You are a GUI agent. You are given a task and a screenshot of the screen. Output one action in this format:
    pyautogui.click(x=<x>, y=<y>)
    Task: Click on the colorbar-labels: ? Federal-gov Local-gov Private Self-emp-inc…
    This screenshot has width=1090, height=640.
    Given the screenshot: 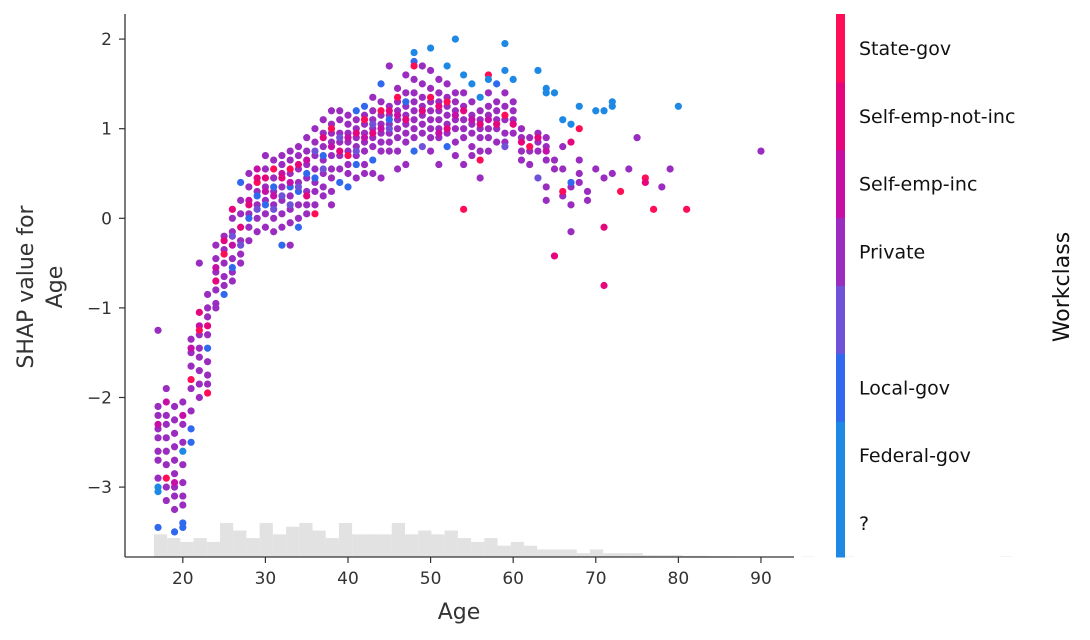 What is the action you would take?
    pyautogui.click(x=937, y=286)
    